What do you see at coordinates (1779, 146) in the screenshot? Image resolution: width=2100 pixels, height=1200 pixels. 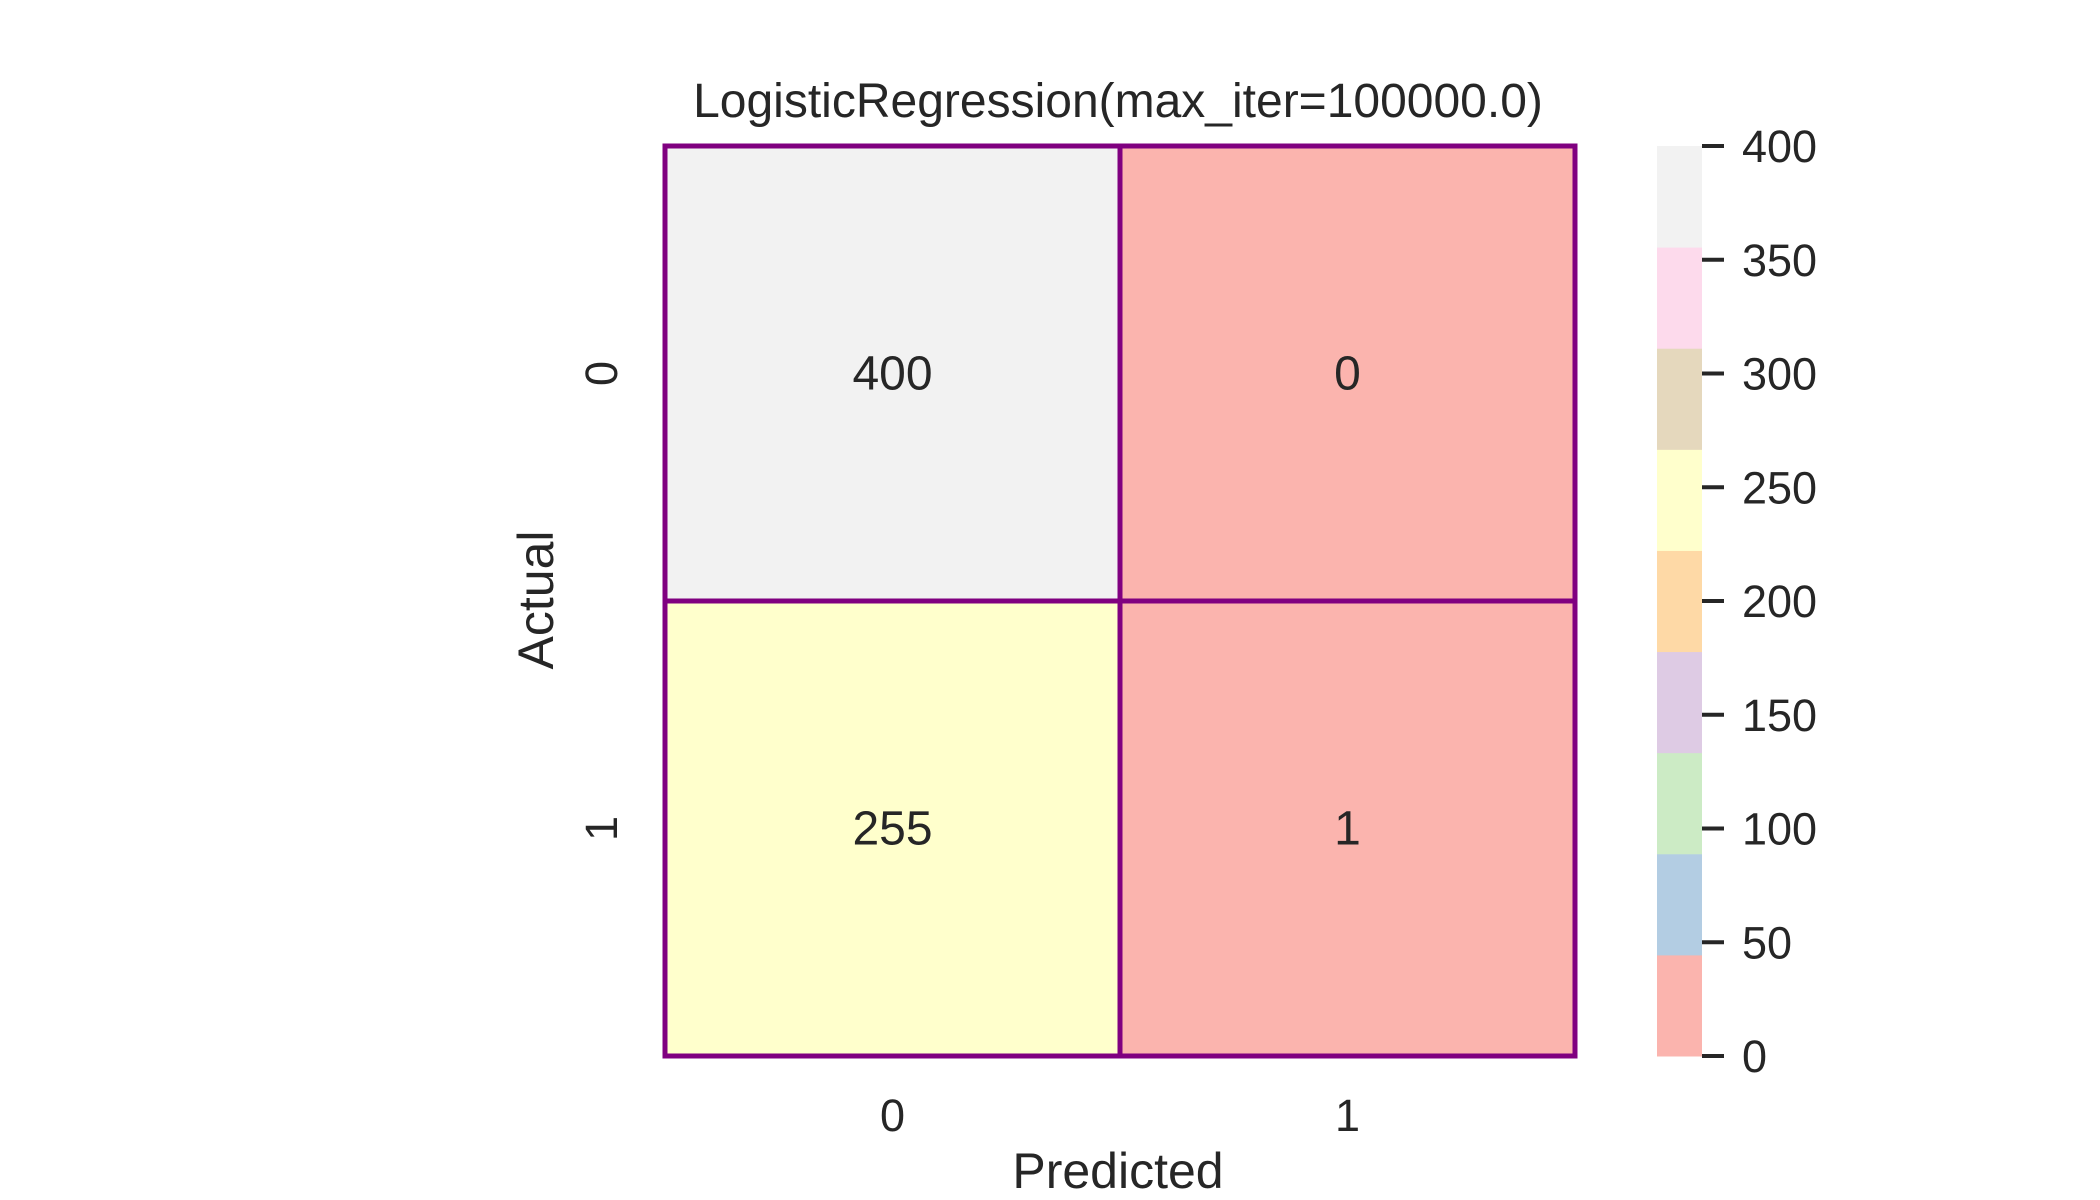 I see `colorbar-tick-label: 400` at bounding box center [1779, 146].